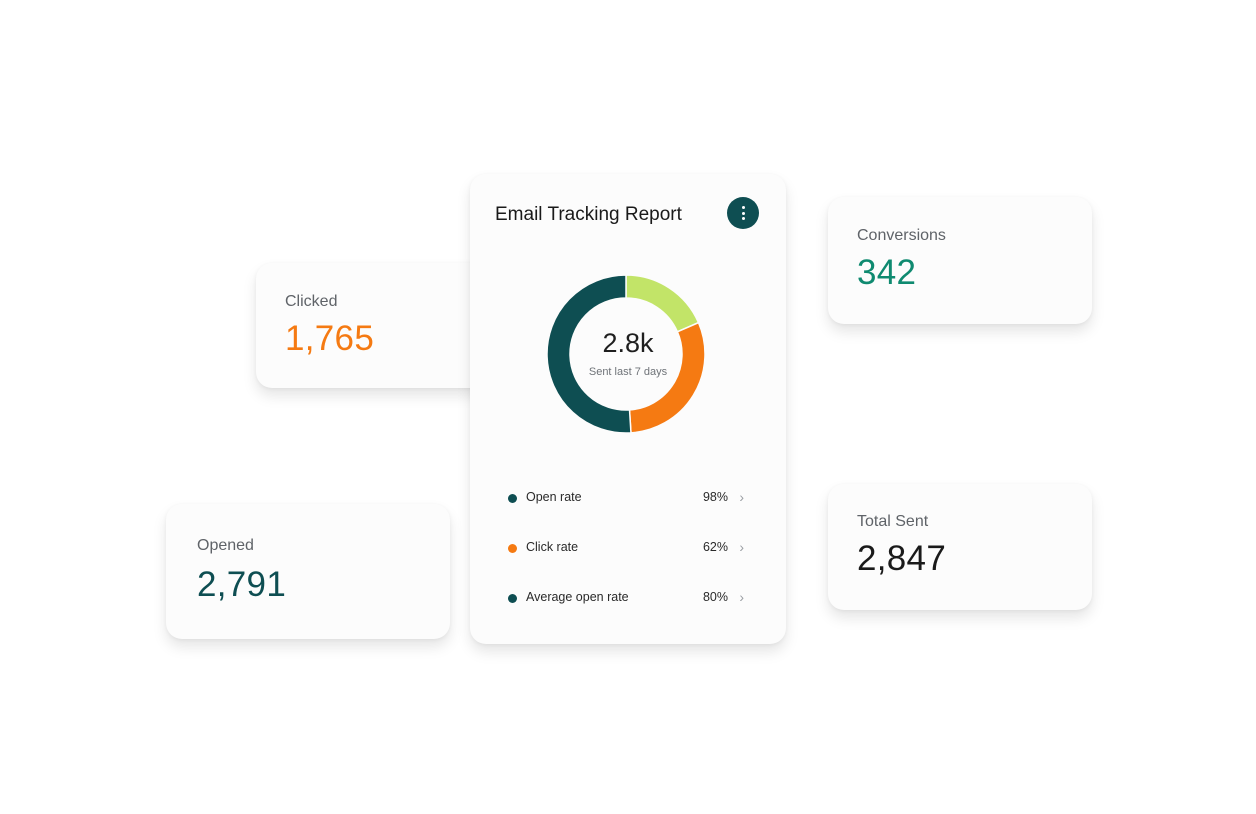  Describe the element at coordinates (577, 597) in the screenshot. I see `legend-label: Average open rate` at that location.